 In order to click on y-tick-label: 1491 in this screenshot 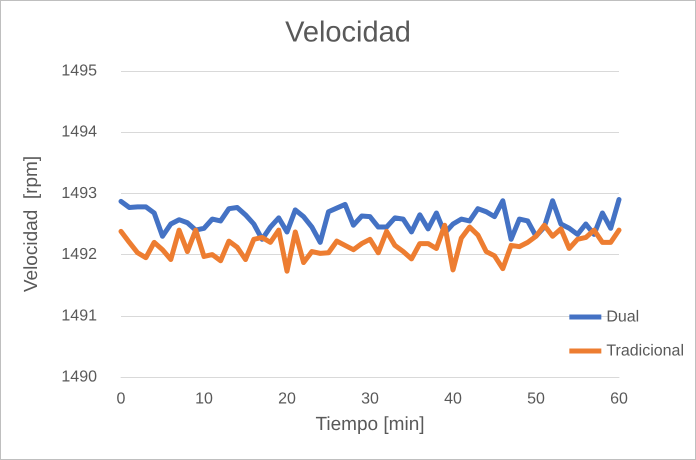, I will do `click(79, 315)`.